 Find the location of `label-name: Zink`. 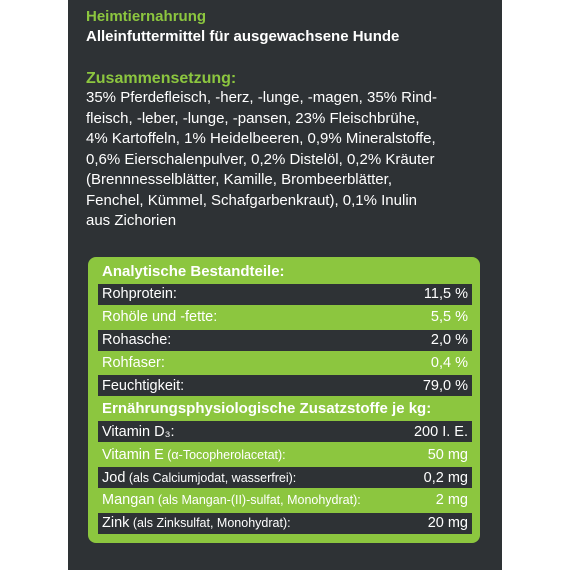

label-name: Zink is located at coordinates (116, 523).